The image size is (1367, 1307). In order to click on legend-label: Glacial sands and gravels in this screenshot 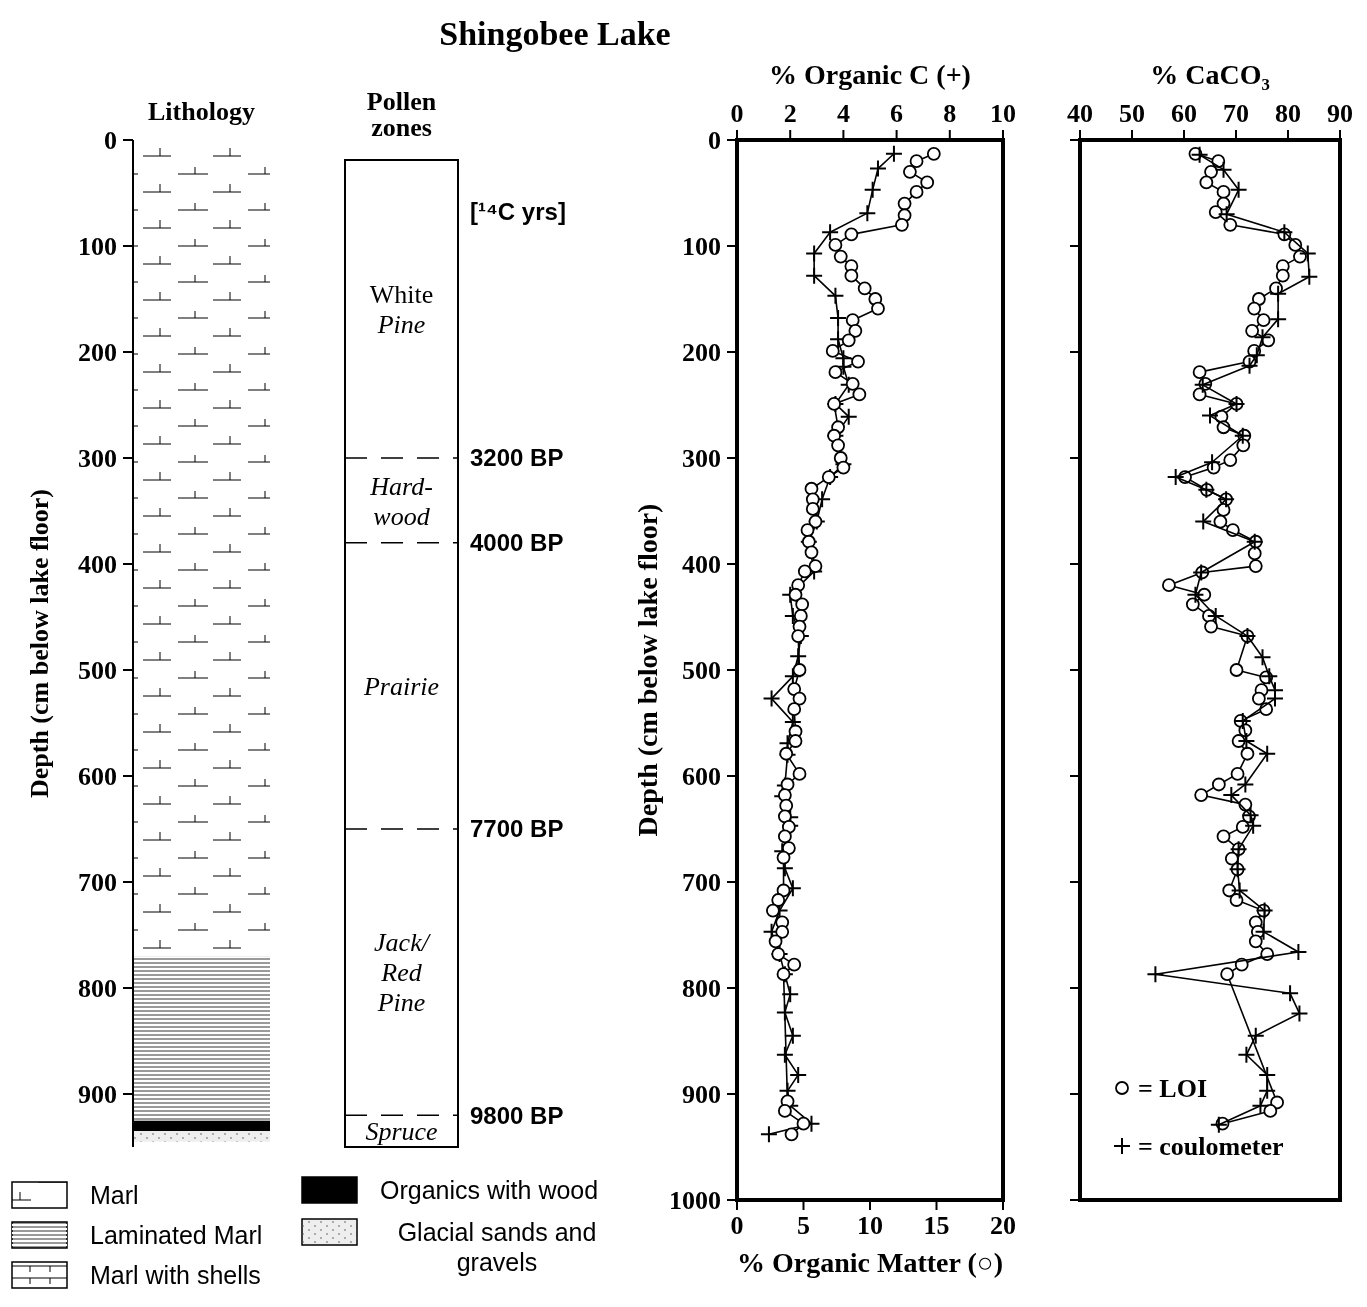, I will do `click(497, 1246)`.